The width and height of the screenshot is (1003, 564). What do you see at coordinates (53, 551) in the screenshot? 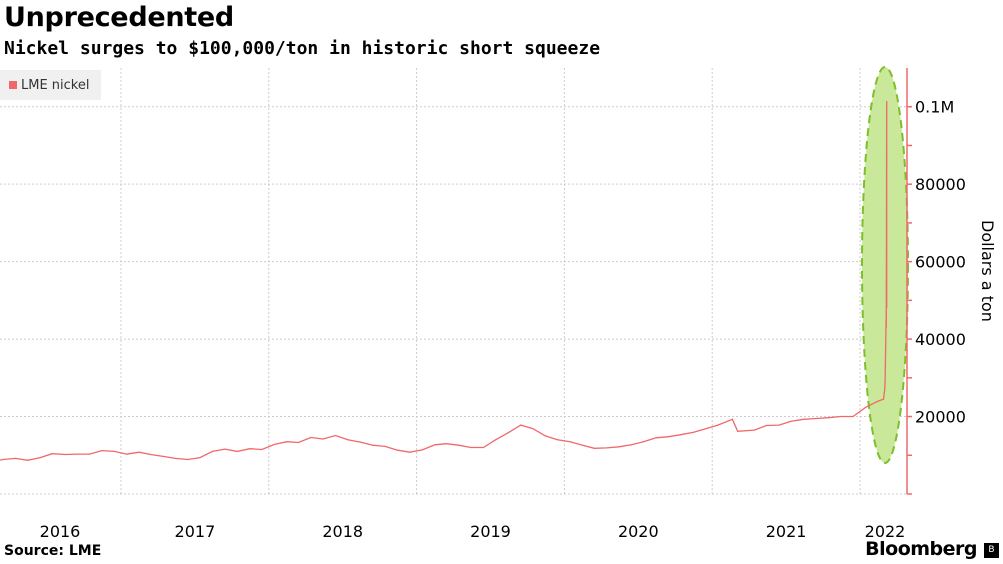
I see `source-note: Source: LME` at bounding box center [53, 551].